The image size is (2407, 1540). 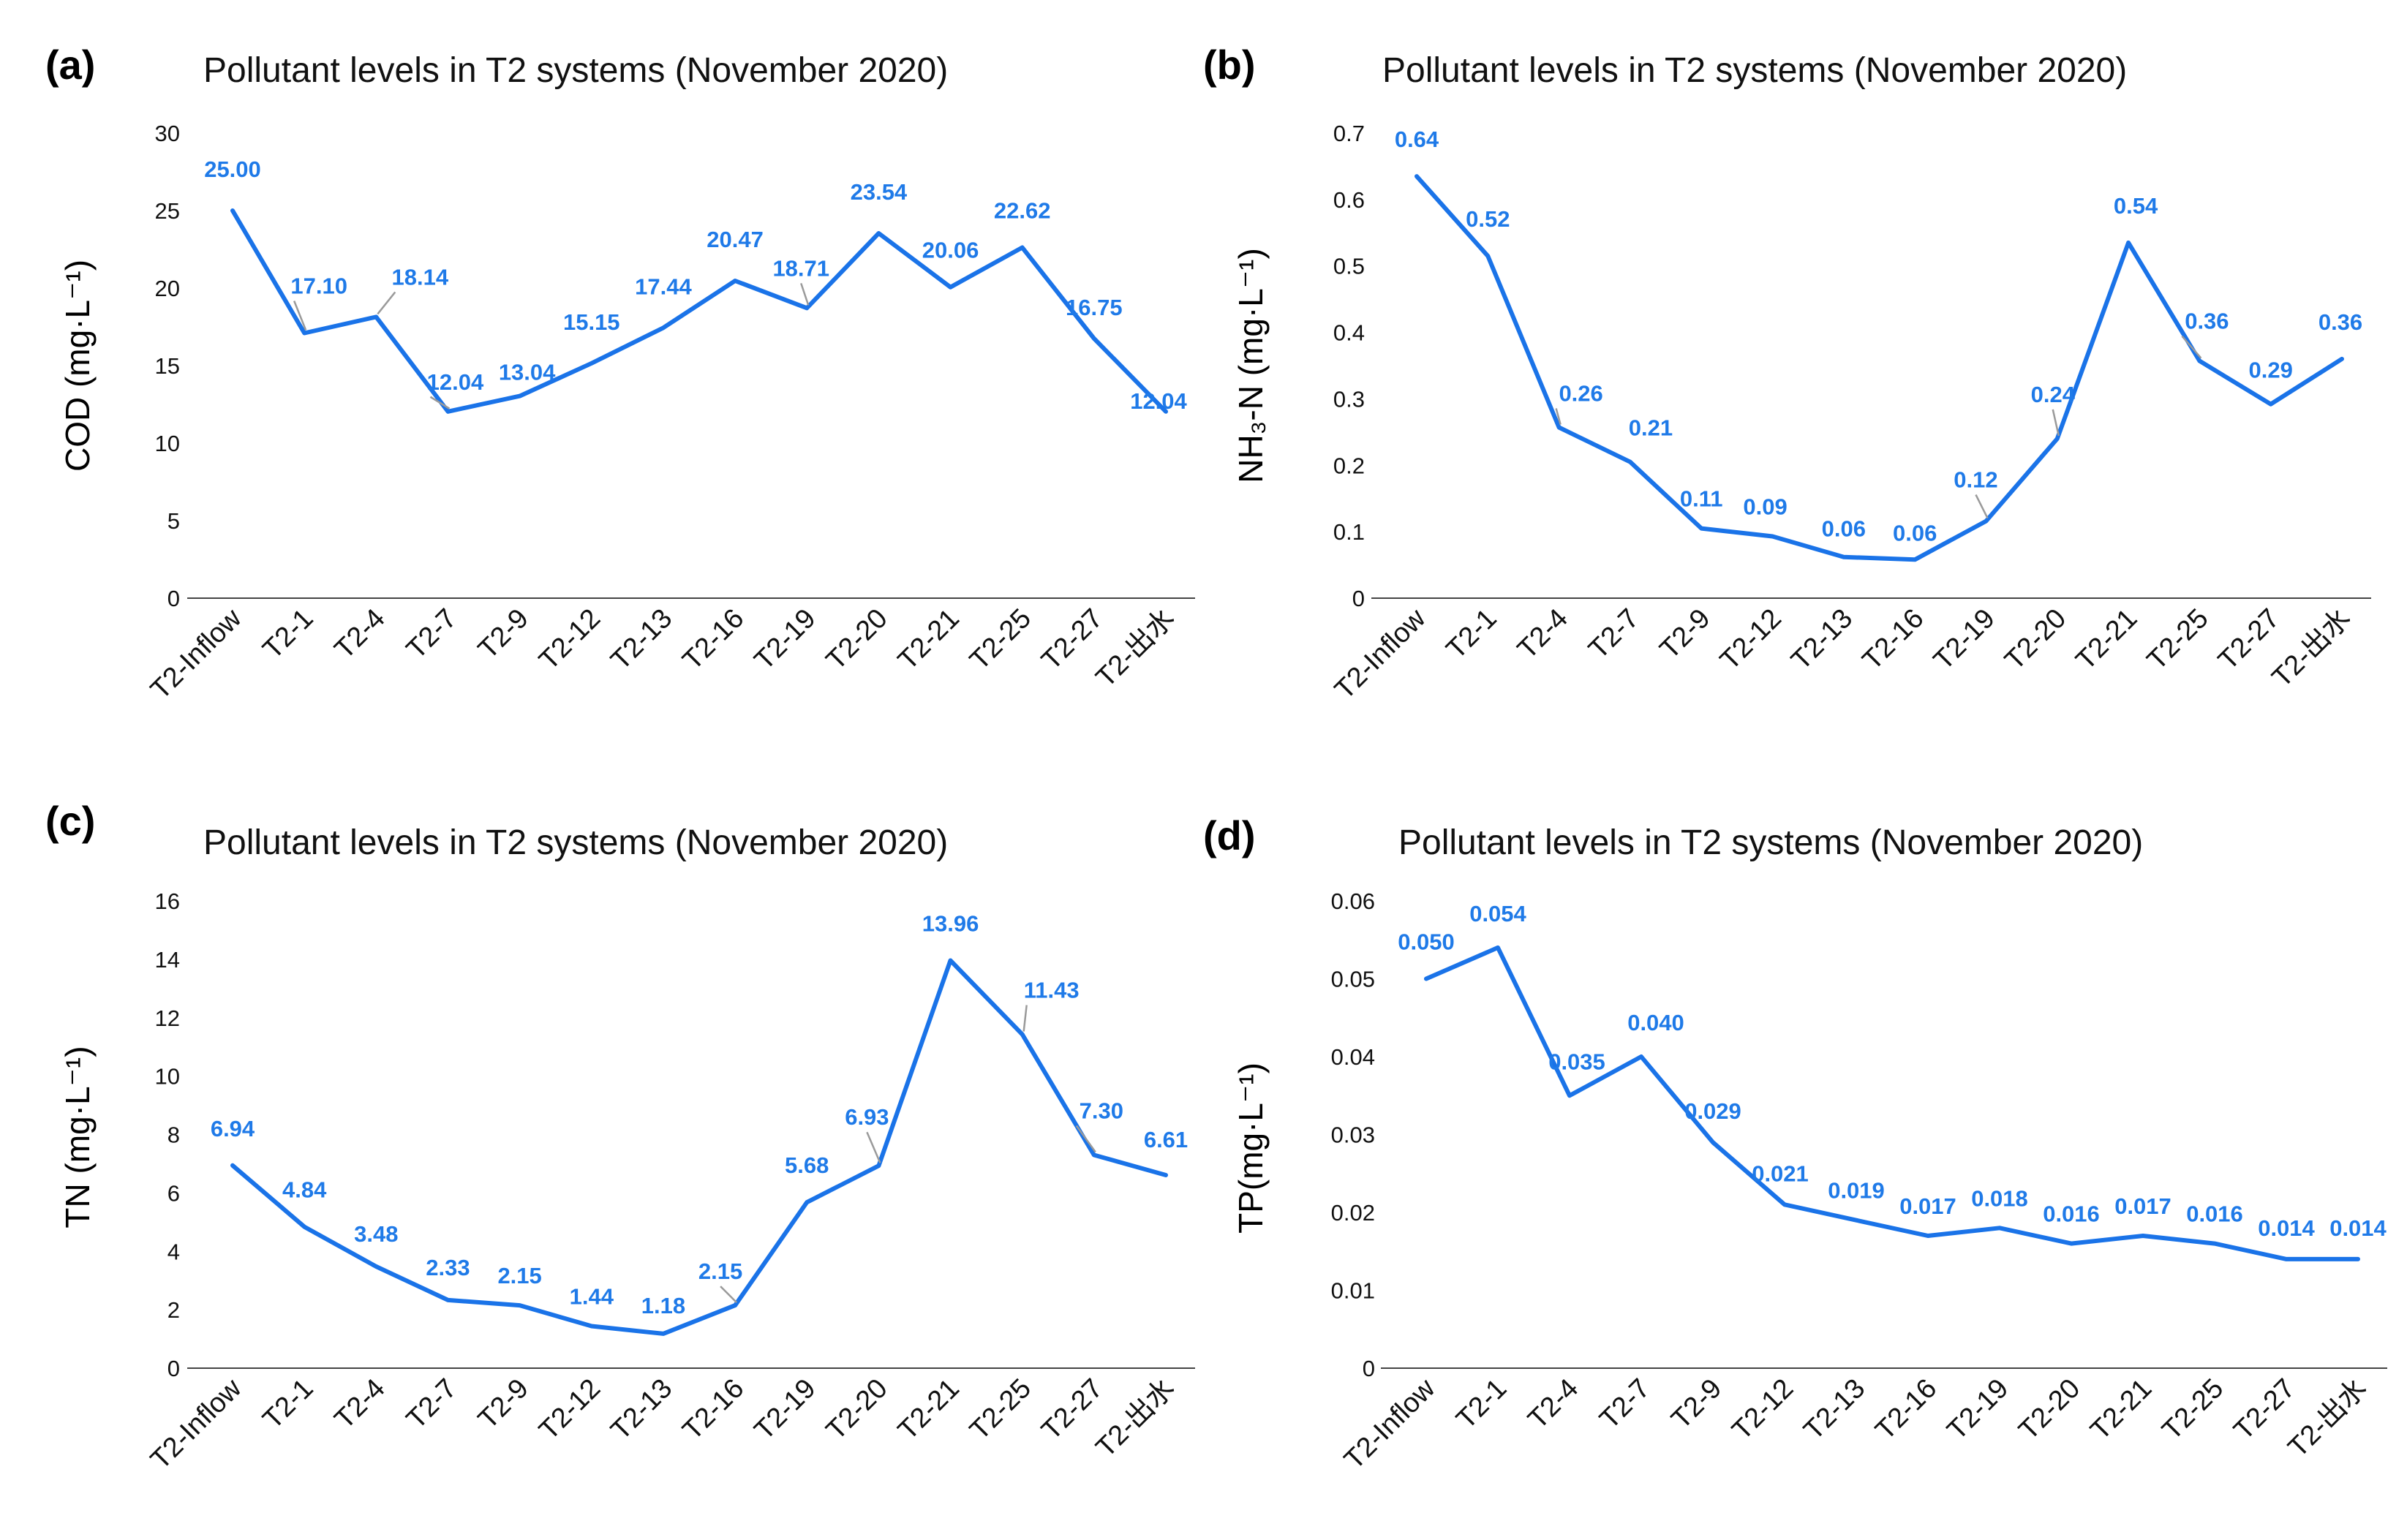 What do you see at coordinates (2271, 370) in the screenshot?
I see `panel-b-data-label: 0.29` at bounding box center [2271, 370].